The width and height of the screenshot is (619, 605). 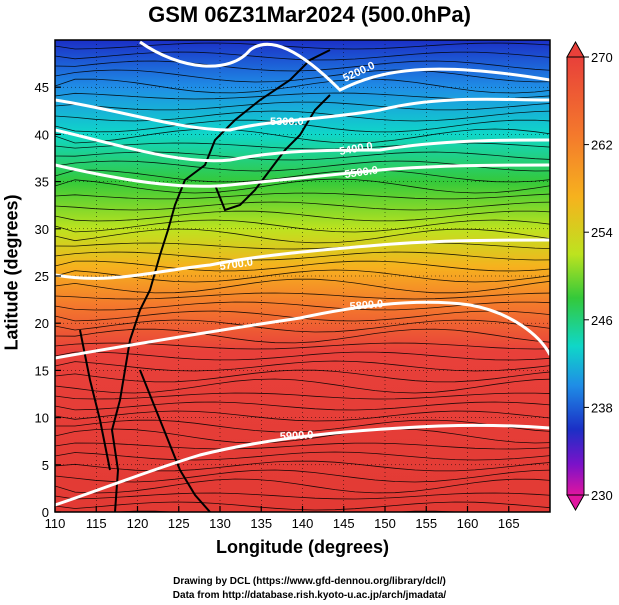 I want to click on contour-label-5400: 5400.0, so click(x=355, y=149).